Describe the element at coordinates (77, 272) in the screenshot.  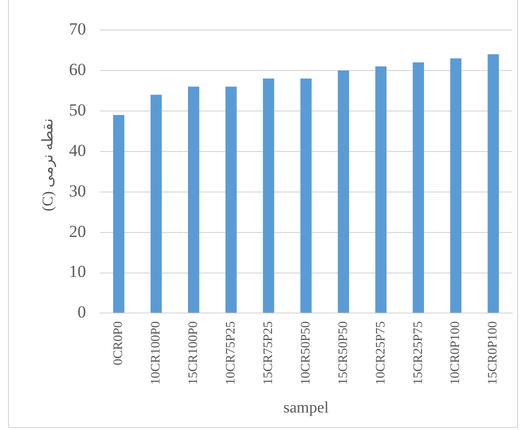
I see `y-tick-label: 10` at that location.